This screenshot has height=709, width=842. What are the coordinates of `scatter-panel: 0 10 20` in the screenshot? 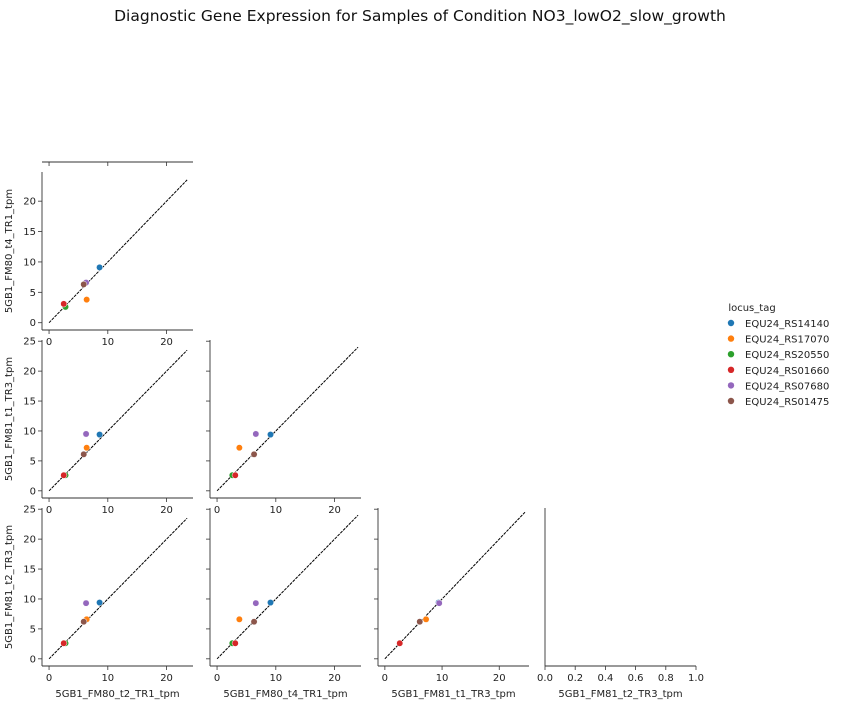 It's located at (283, 428).